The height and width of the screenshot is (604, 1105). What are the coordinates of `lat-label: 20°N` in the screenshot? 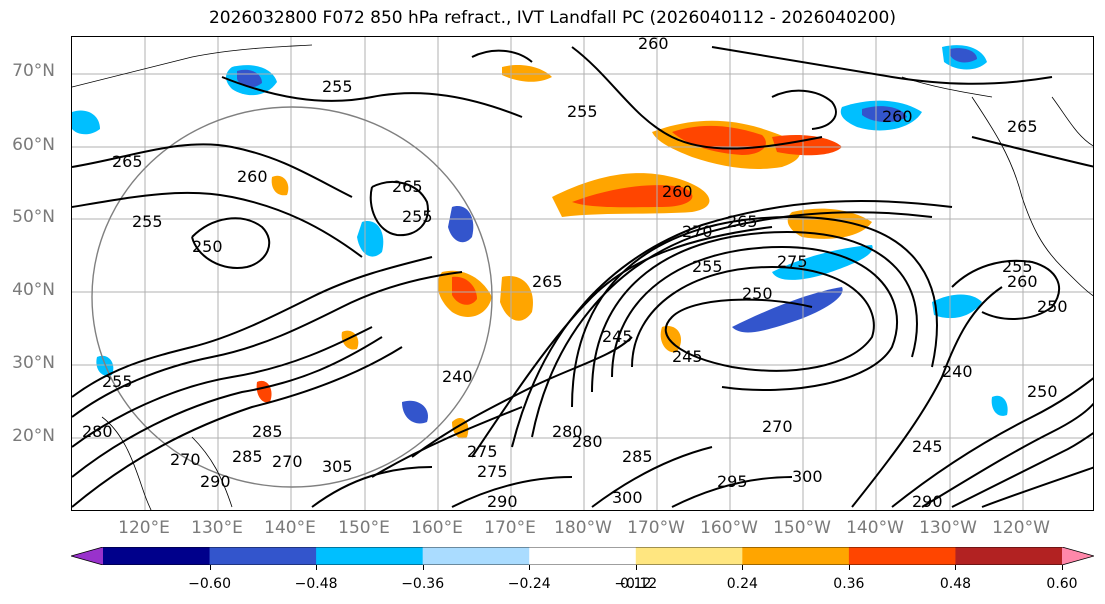 It's located at (33, 436).